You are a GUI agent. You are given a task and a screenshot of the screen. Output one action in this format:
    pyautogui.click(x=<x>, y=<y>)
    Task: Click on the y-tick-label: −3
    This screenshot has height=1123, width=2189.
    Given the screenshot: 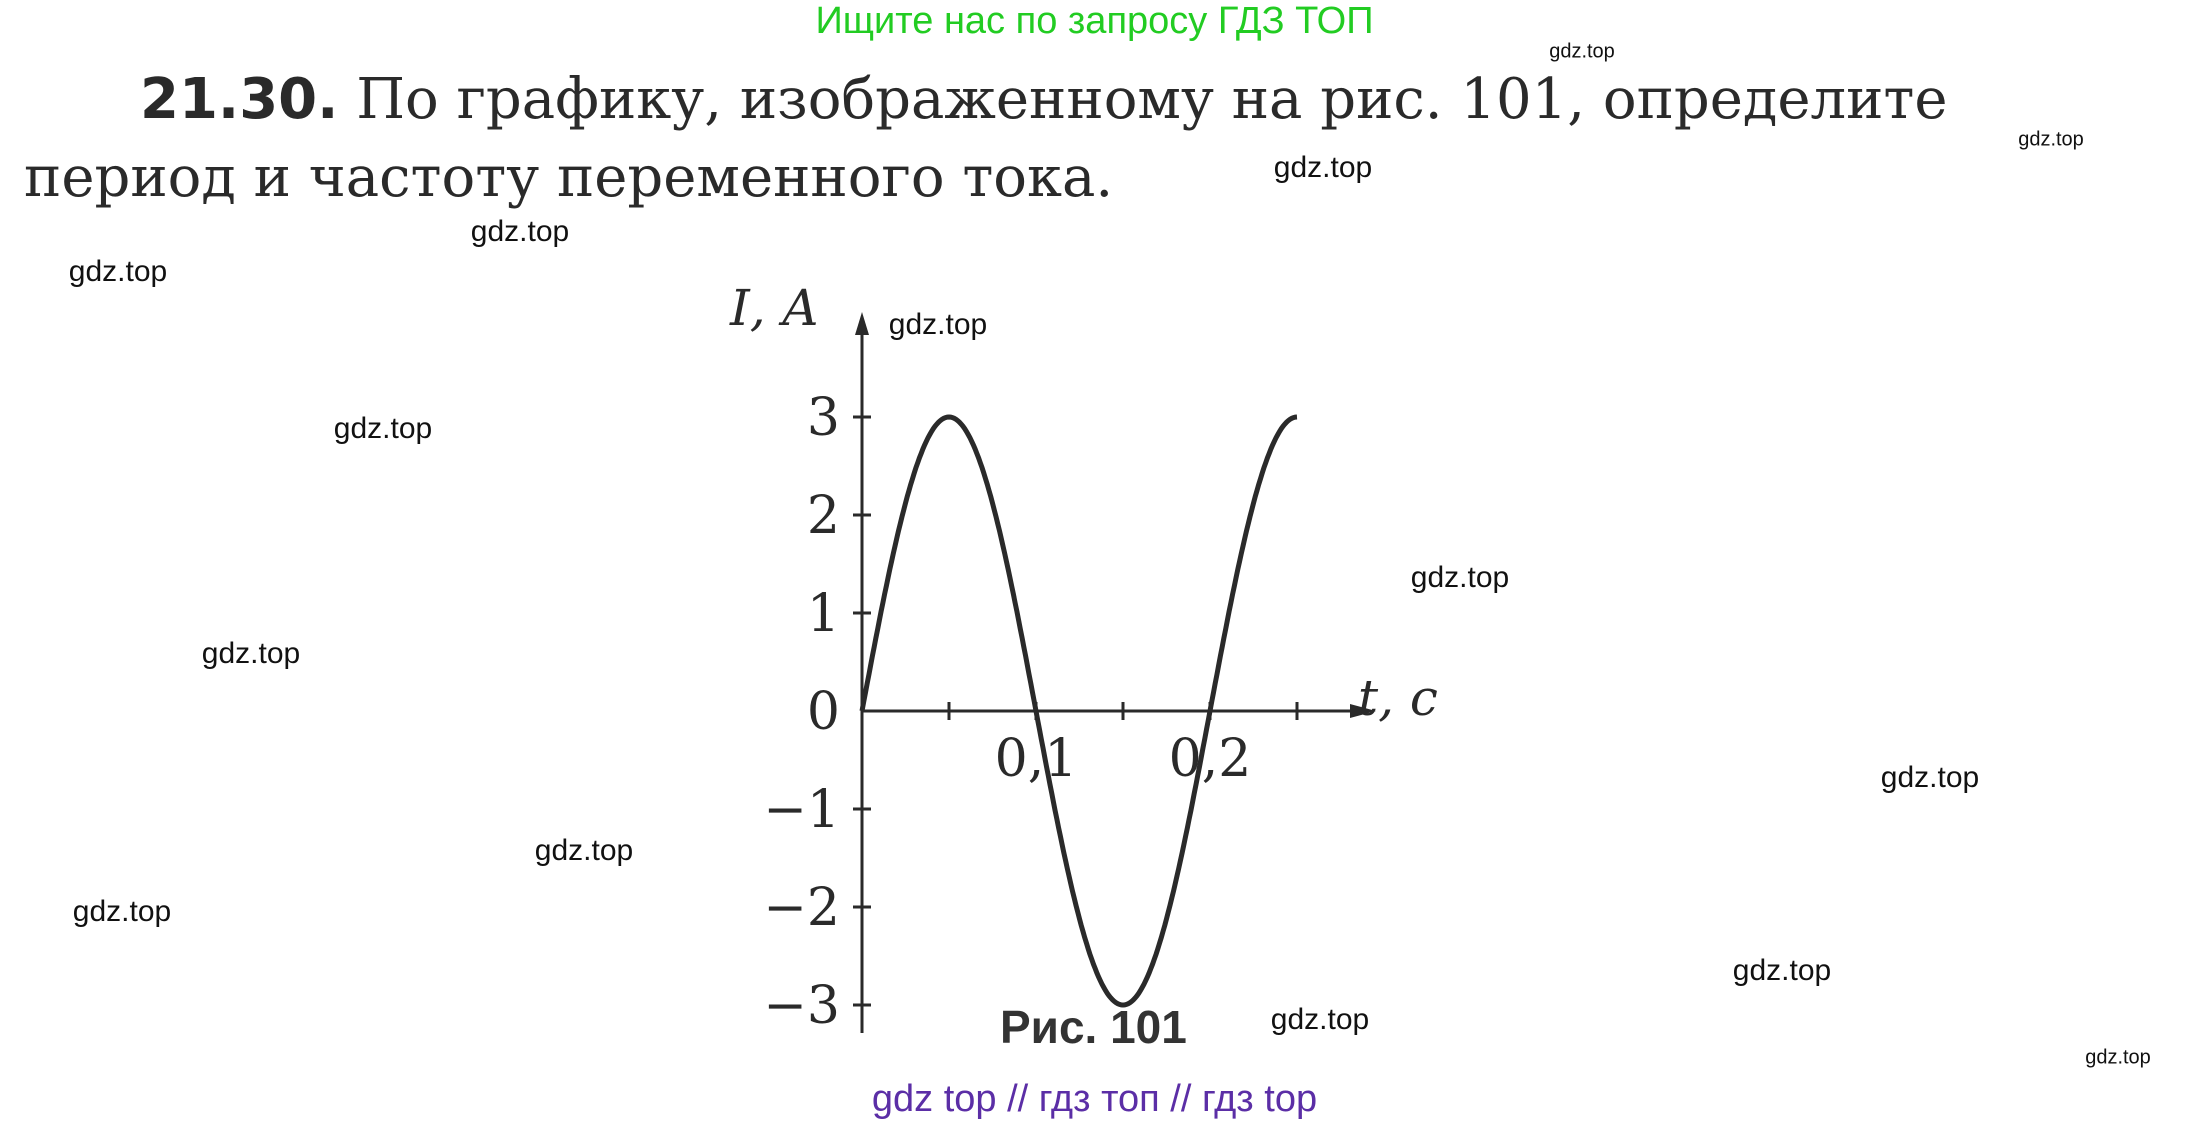 What is the action you would take?
    pyautogui.click(x=801, y=1006)
    